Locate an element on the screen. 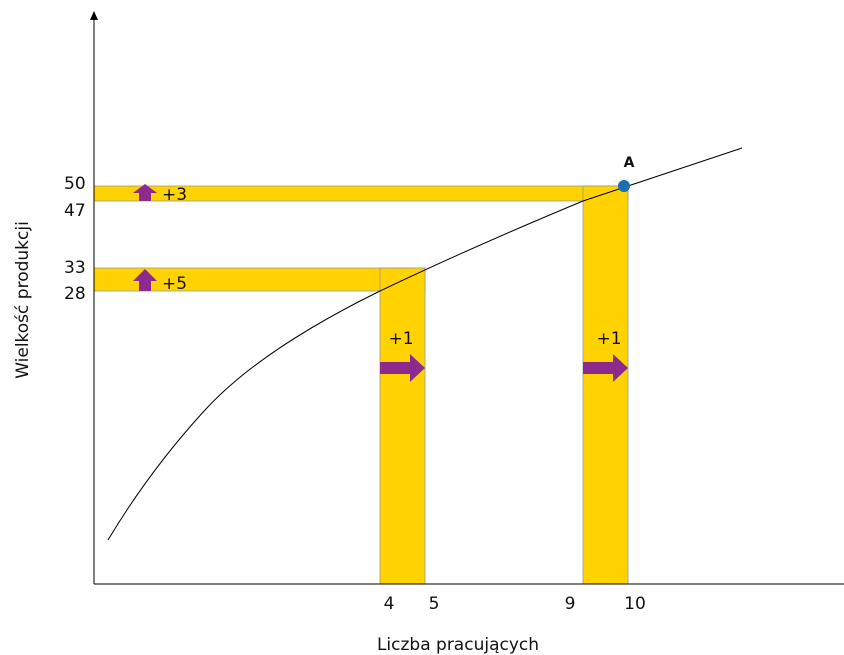  x-axis-label: Liczba pracujących is located at coordinates (458, 645).